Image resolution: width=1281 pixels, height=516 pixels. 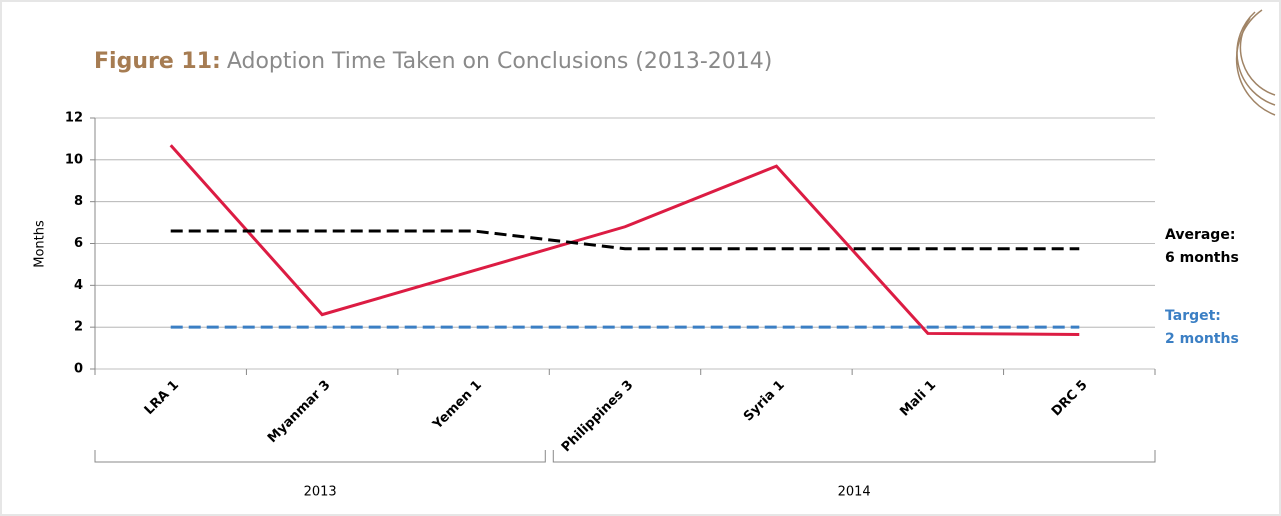 What do you see at coordinates (157, 61) in the screenshot?
I see `title-prefix: Figure 11:` at bounding box center [157, 61].